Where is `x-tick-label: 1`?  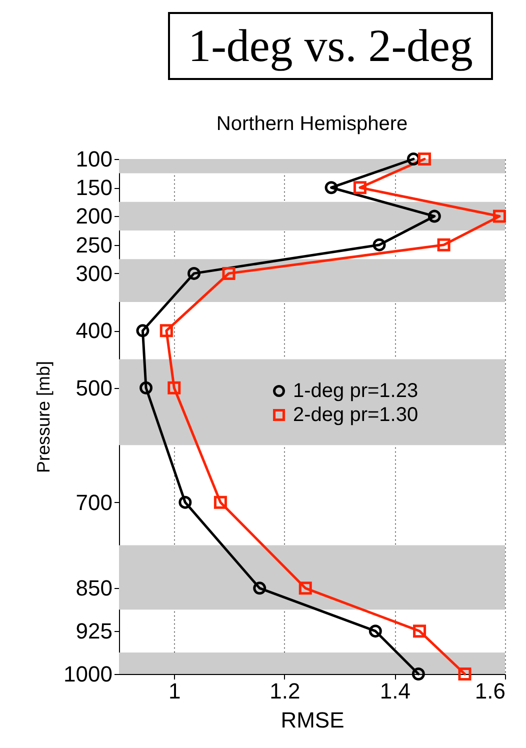
x-tick-label: 1 is located at coordinates (174, 691).